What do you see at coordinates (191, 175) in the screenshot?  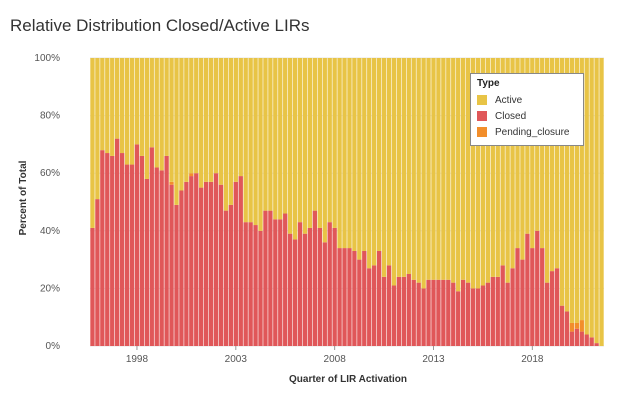 I see `bar-pending-closure` at bounding box center [191, 175].